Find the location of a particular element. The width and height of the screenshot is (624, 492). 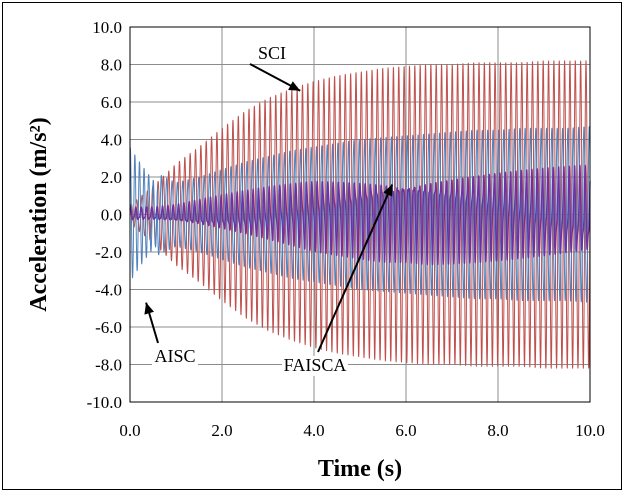

y-tick-label: 6.0 is located at coordinates (111, 102).